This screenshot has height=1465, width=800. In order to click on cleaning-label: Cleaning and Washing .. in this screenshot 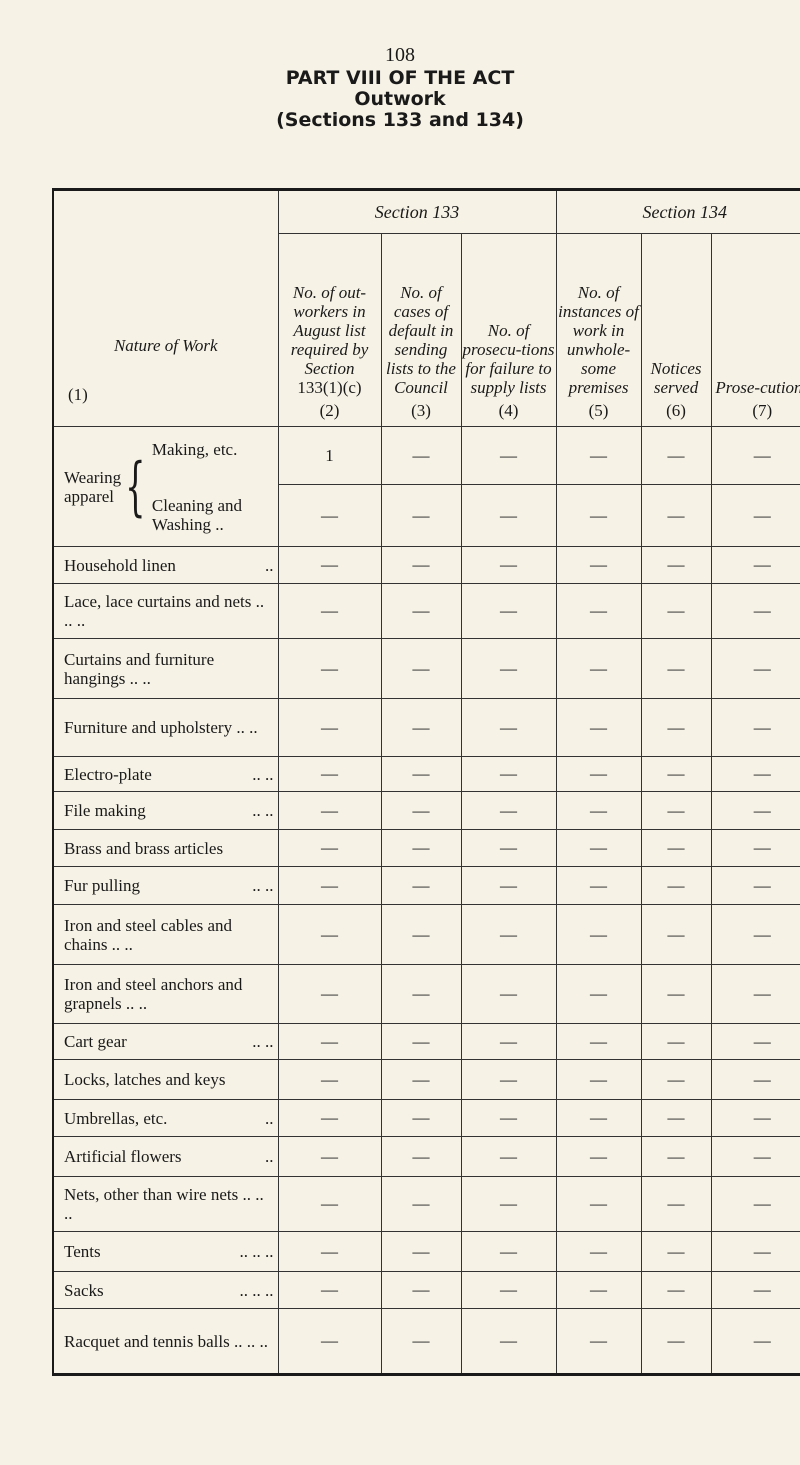, I will do `click(197, 514)`.